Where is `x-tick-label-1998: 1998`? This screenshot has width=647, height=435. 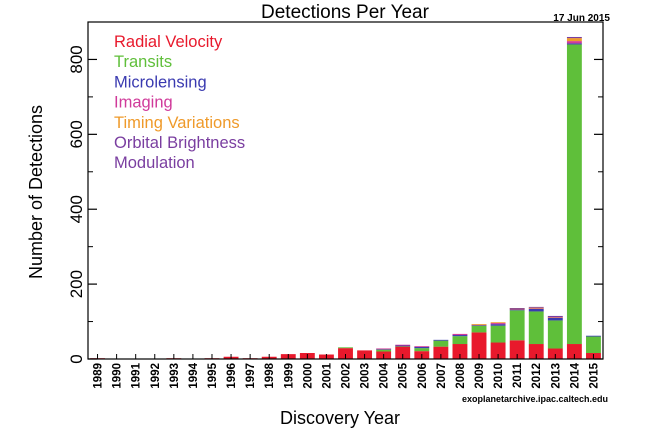
x-tick-label-1998: 1998 is located at coordinates (270, 375).